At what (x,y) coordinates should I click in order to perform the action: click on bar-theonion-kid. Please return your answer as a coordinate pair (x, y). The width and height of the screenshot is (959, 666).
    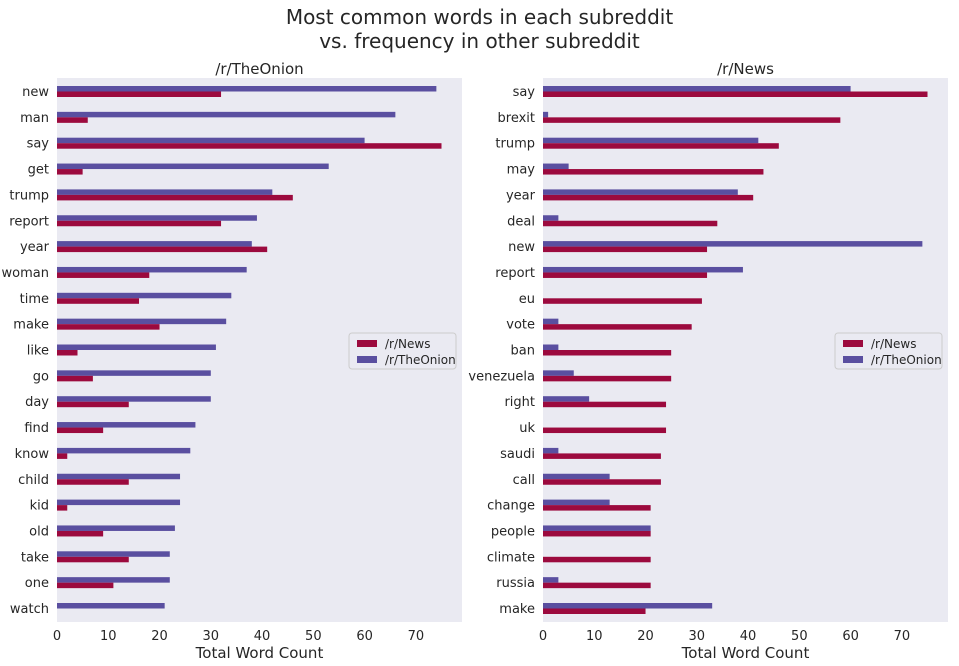
    Looking at the image, I should click on (119, 502).